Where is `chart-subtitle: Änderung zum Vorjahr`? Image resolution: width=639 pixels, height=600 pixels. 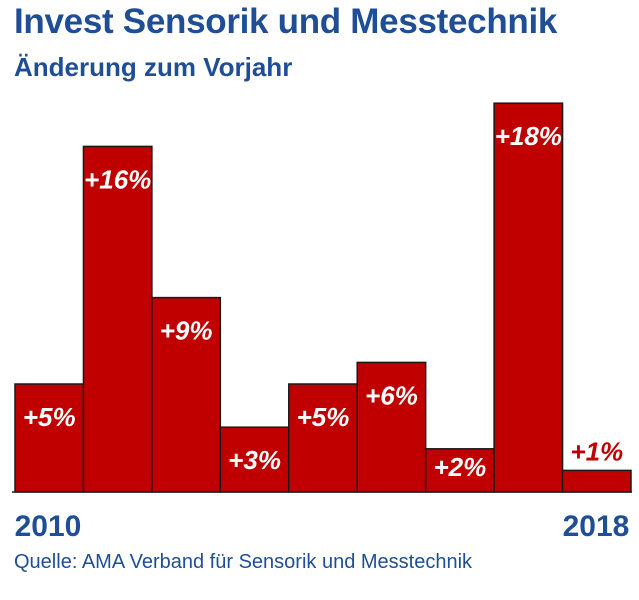
chart-subtitle: Änderung zum Vorjahr is located at coordinates (153, 67).